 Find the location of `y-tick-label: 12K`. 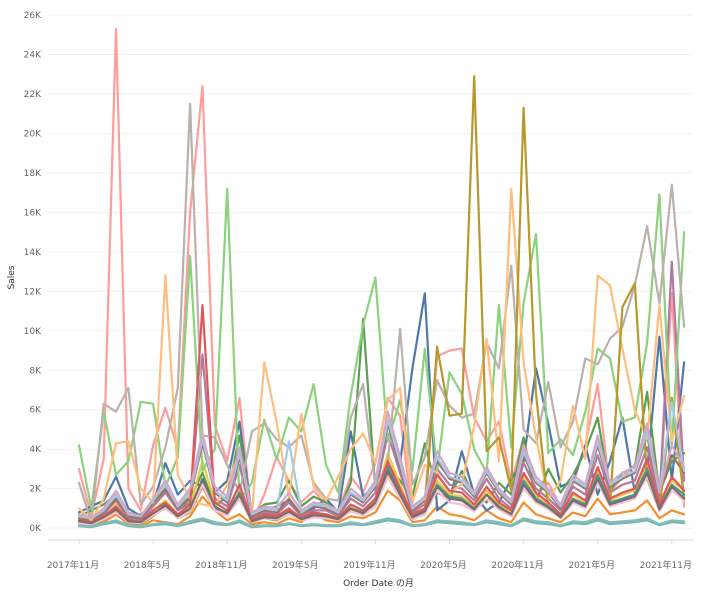

y-tick-label: 12K is located at coordinates (33, 292).